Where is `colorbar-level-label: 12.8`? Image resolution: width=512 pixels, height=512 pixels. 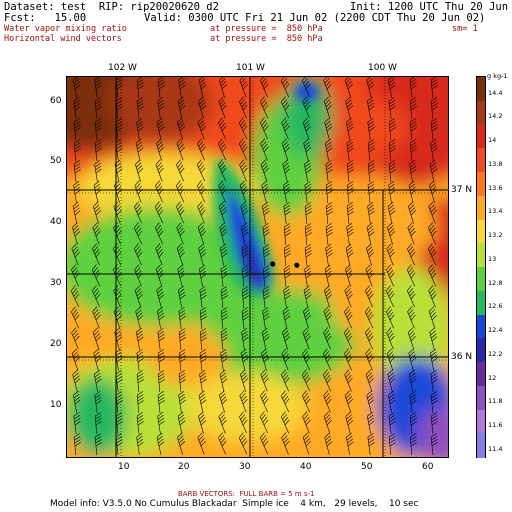 colorbar-level-label: 12.8 is located at coordinates (495, 282).